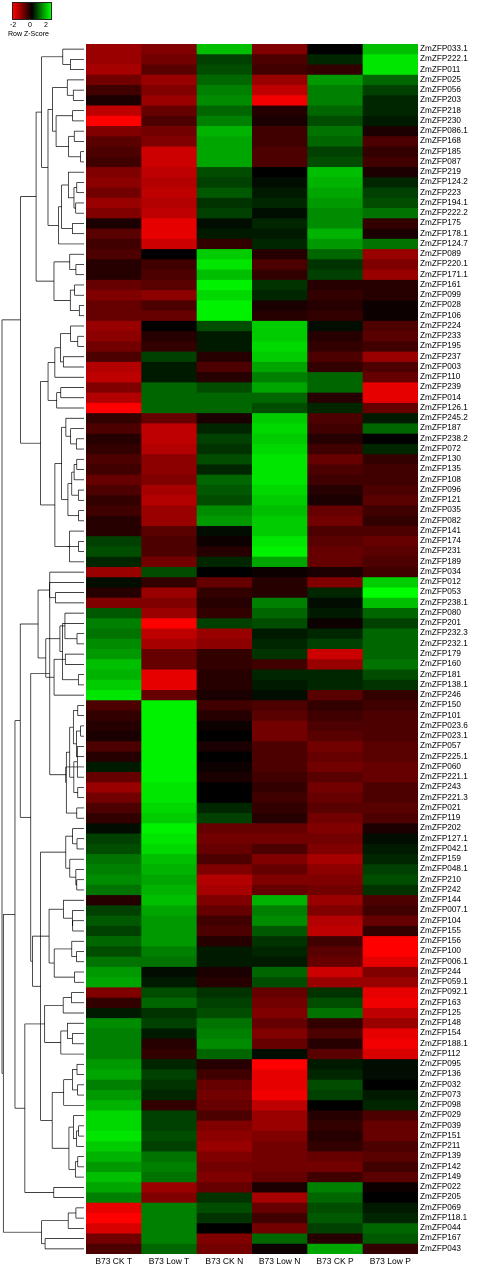 Image resolution: width=477 pixels, height=1270 pixels. I want to click on row-label: ZmZFP034, so click(440, 571).